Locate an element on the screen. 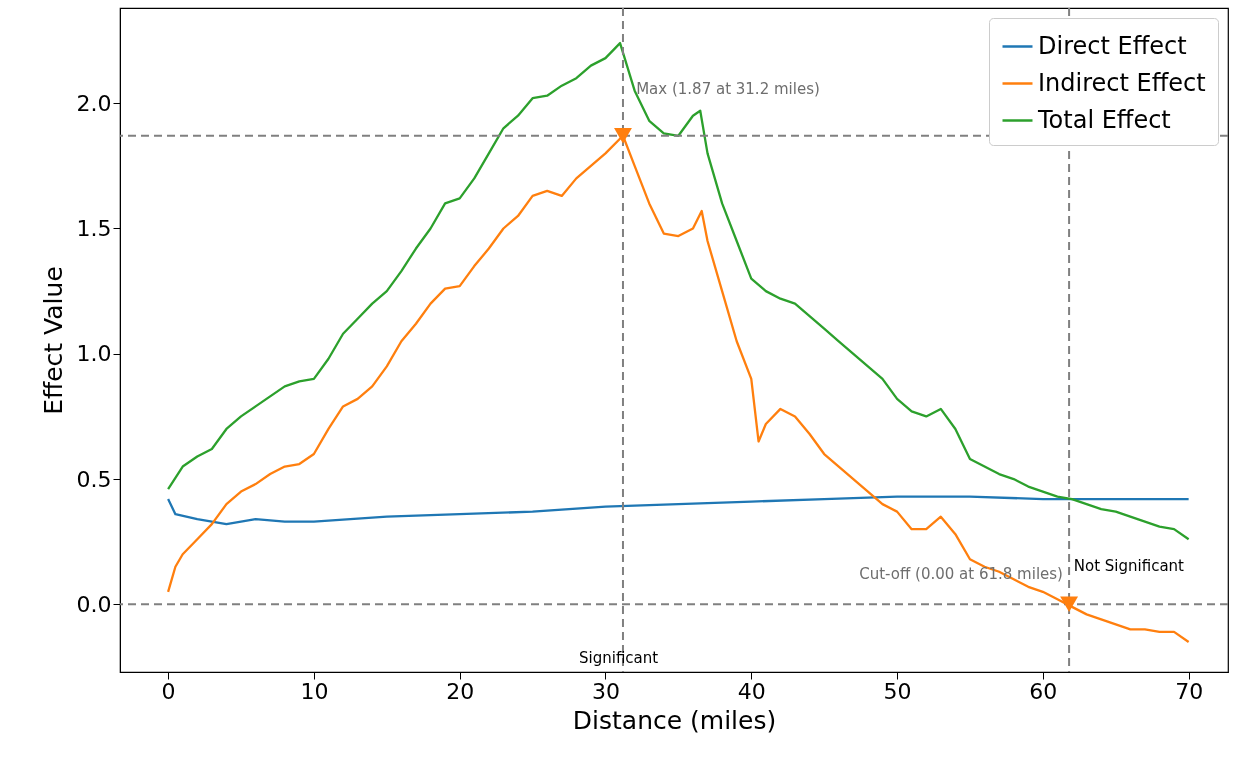 The image size is (1238, 759). x-tick-label: 30 is located at coordinates (605, 691).